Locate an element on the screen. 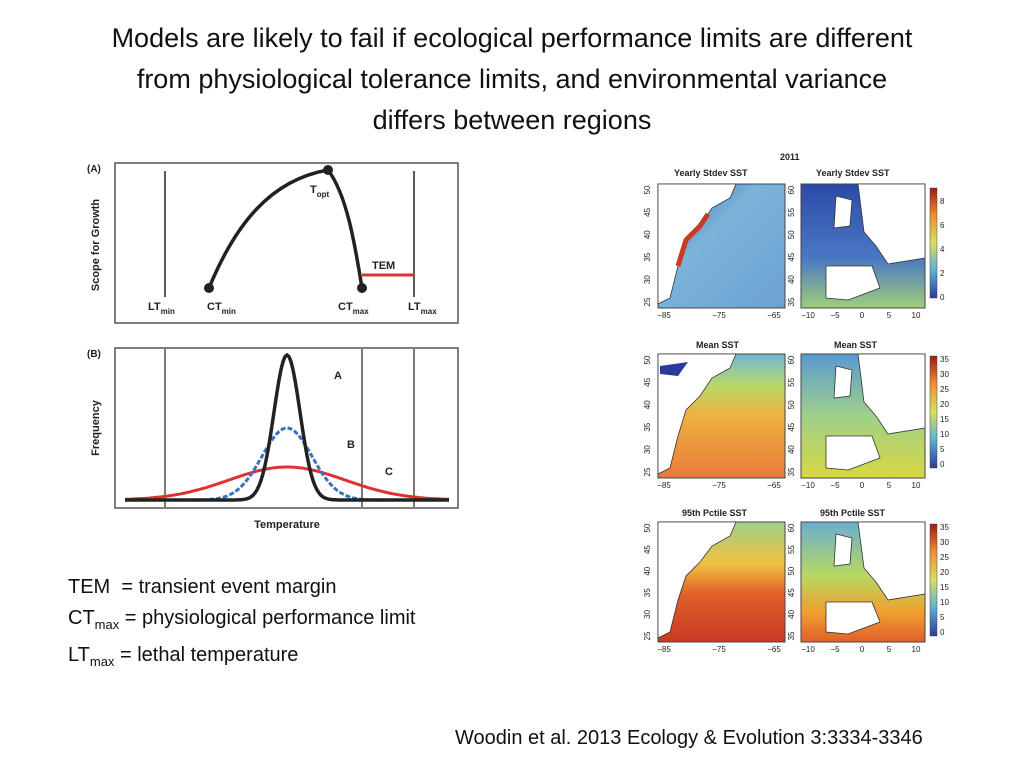 The image size is (1024, 768). scale-r2-tick-2: 25 is located at coordinates (944, 389).